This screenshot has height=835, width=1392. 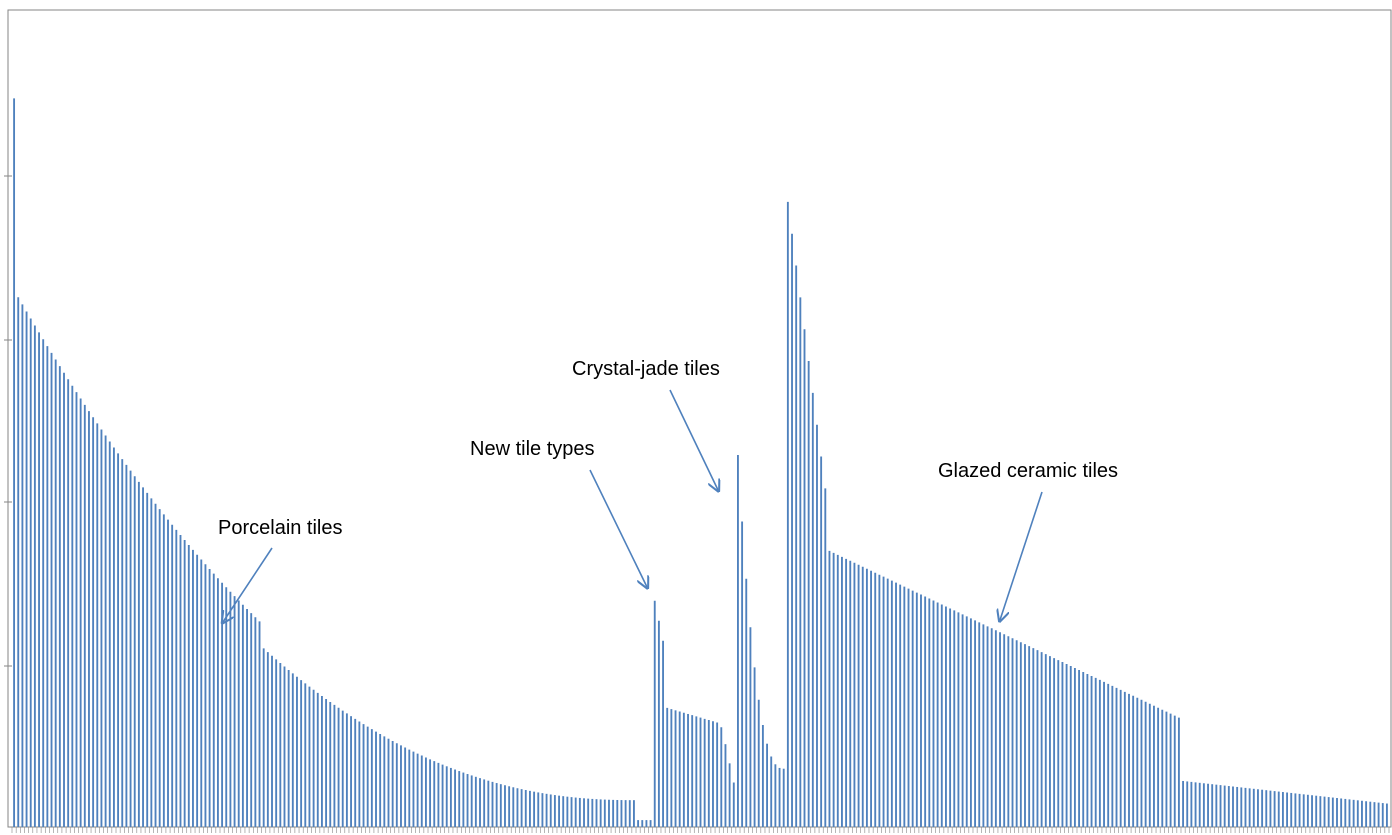 What do you see at coordinates (1021, 555) in the screenshot?
I see `annotation-arrow-glazed` at bounding box center [1021, 555].